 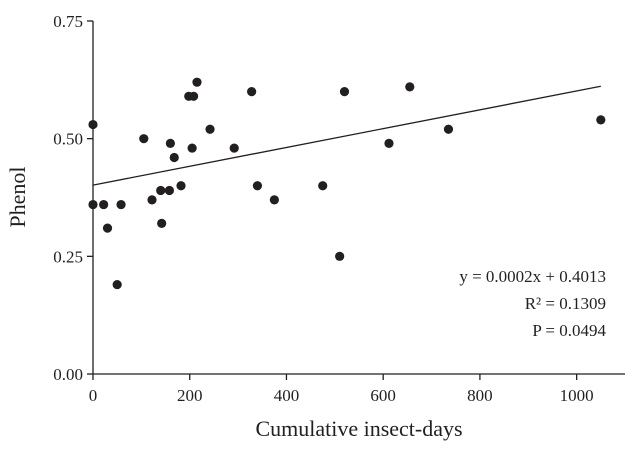 What do you see at coordinates (577, 395) in the screenshot?
I see `x-tick-label: 1000` at bounding box center [577, 395].